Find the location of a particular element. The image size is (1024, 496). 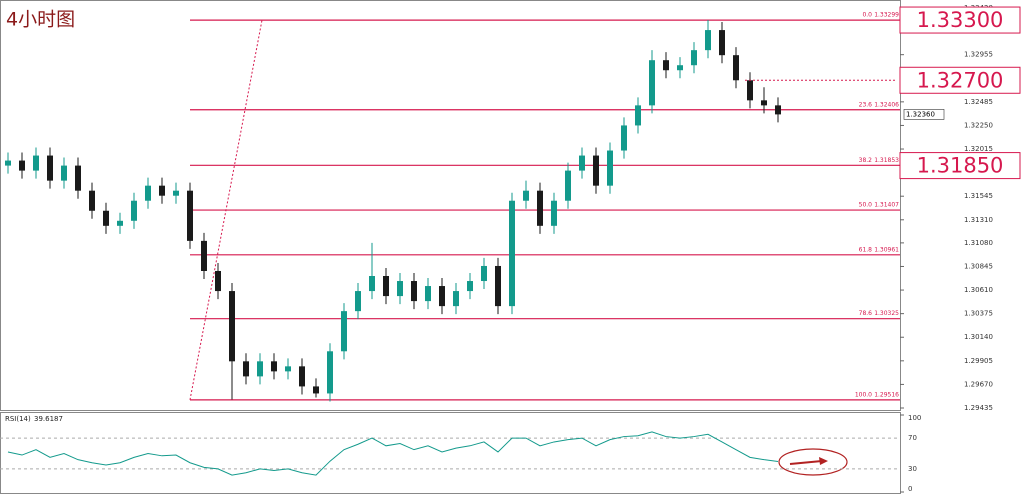

fib-price: 1.31407 is located at coordinates (886, 205).